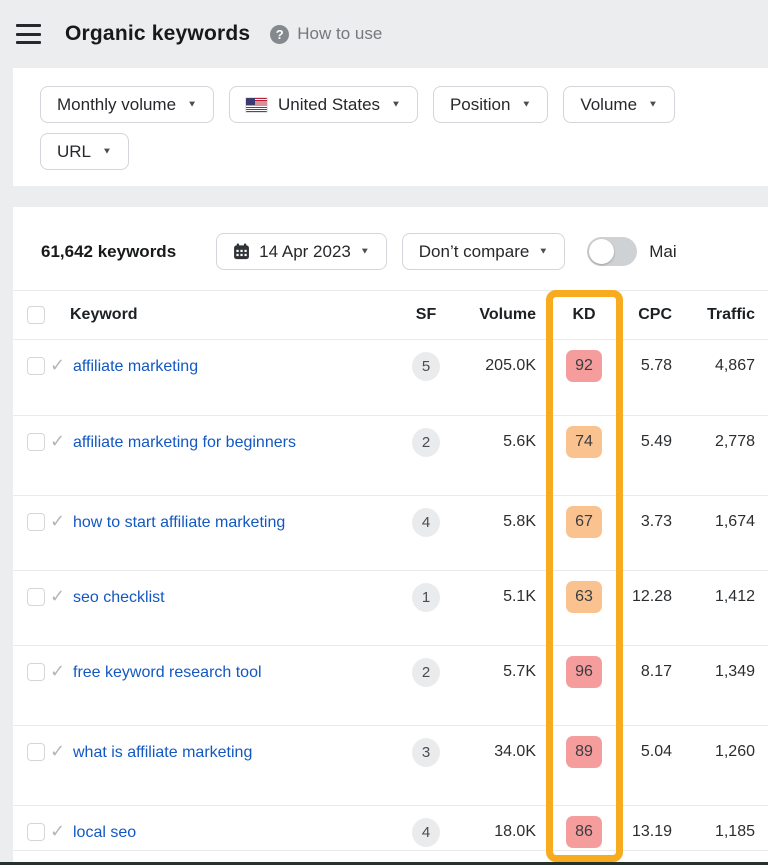 The image size is (768, 865). I want to click on kd-cell: 67, so click(584, 522).